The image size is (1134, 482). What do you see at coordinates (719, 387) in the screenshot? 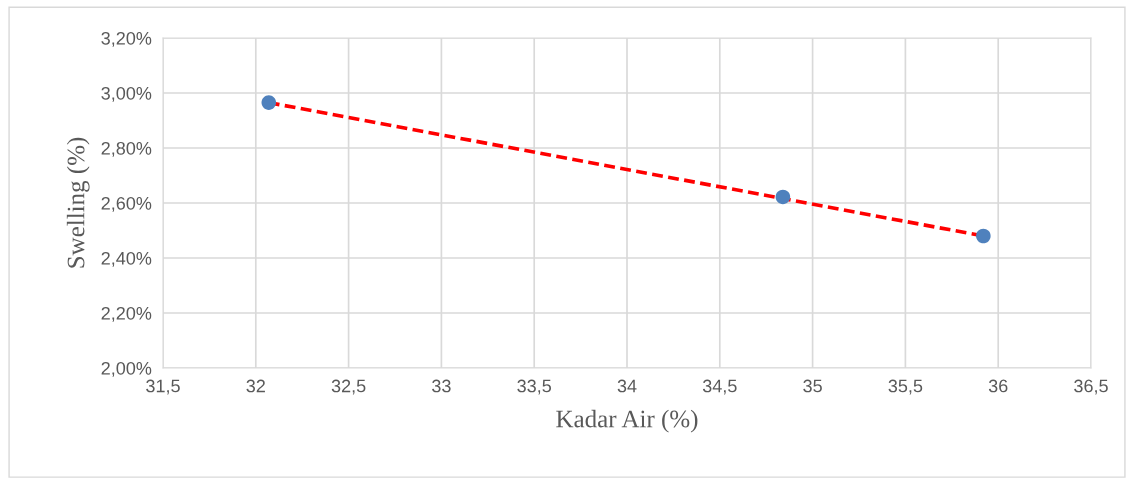
I see `x-tick-label: 34,5` at bounding box center [719, 387].